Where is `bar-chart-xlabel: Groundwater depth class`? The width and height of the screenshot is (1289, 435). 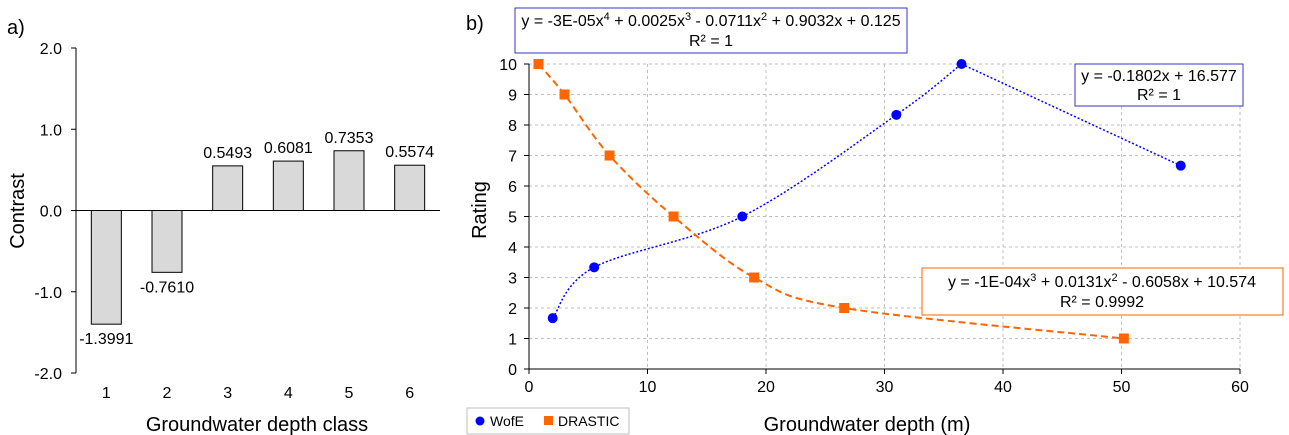 bar-chart-xlabel: Groundwater depth class is located at coordinates (257, 424).